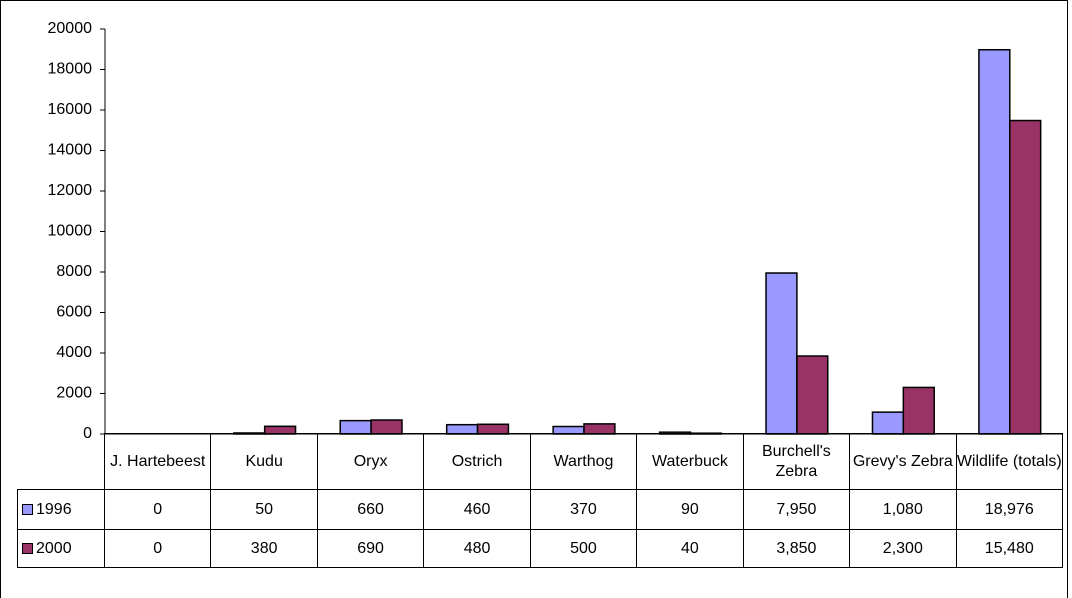 The image size is (1072, 598). I want to click on y-tick-label: 10000, so click(70, 231).